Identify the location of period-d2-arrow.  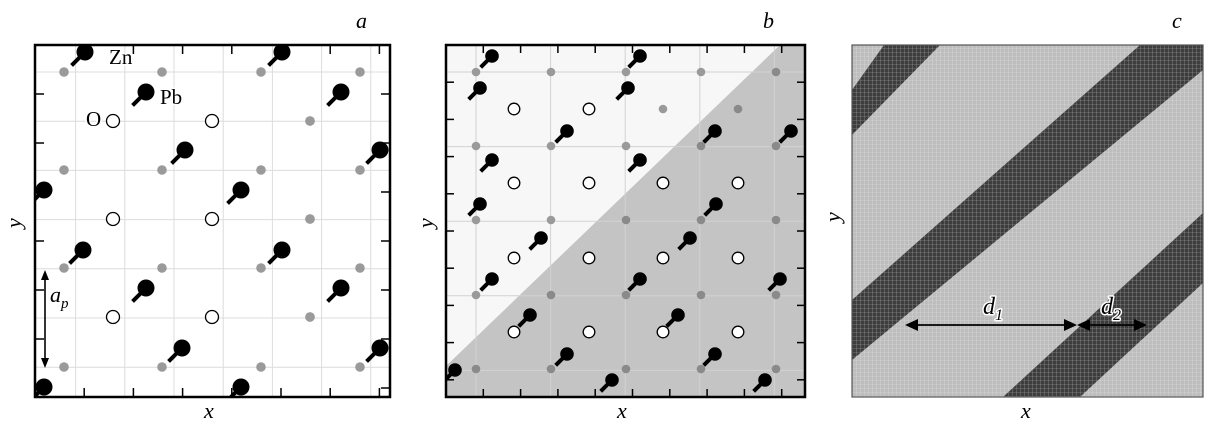
(1112, 325).